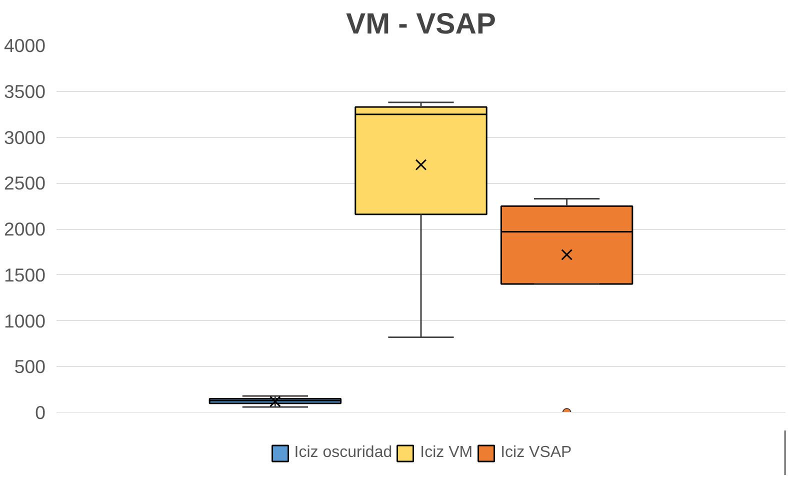  I want to click on y-tick-label: 1500, so click(25, 275).